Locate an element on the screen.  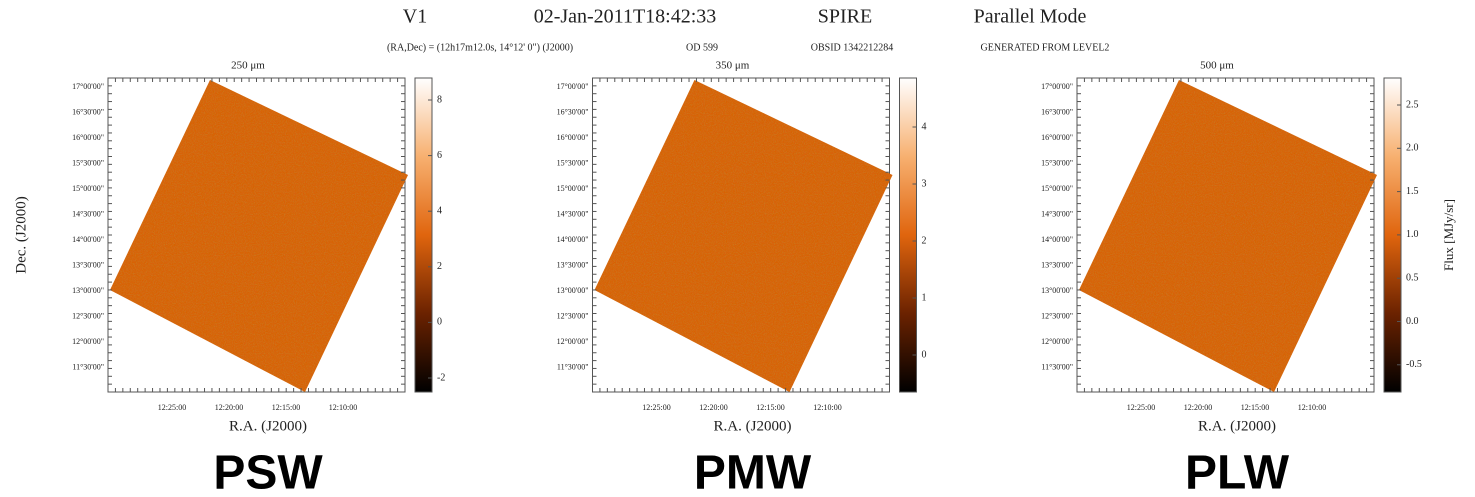
panel-name: PSW is located at coordinates (268, 472).